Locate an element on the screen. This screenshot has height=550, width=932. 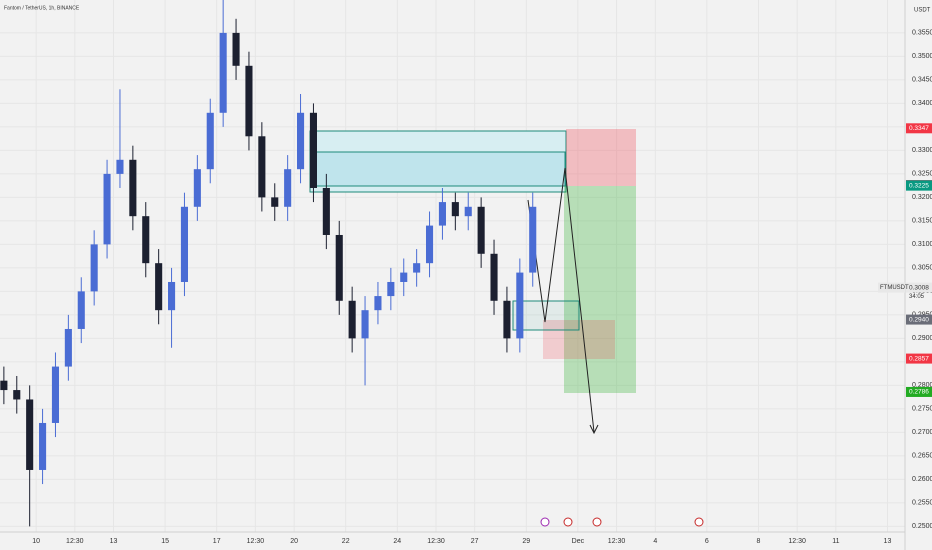
x-tick-label: 6 is located at coordinates (707, 541).